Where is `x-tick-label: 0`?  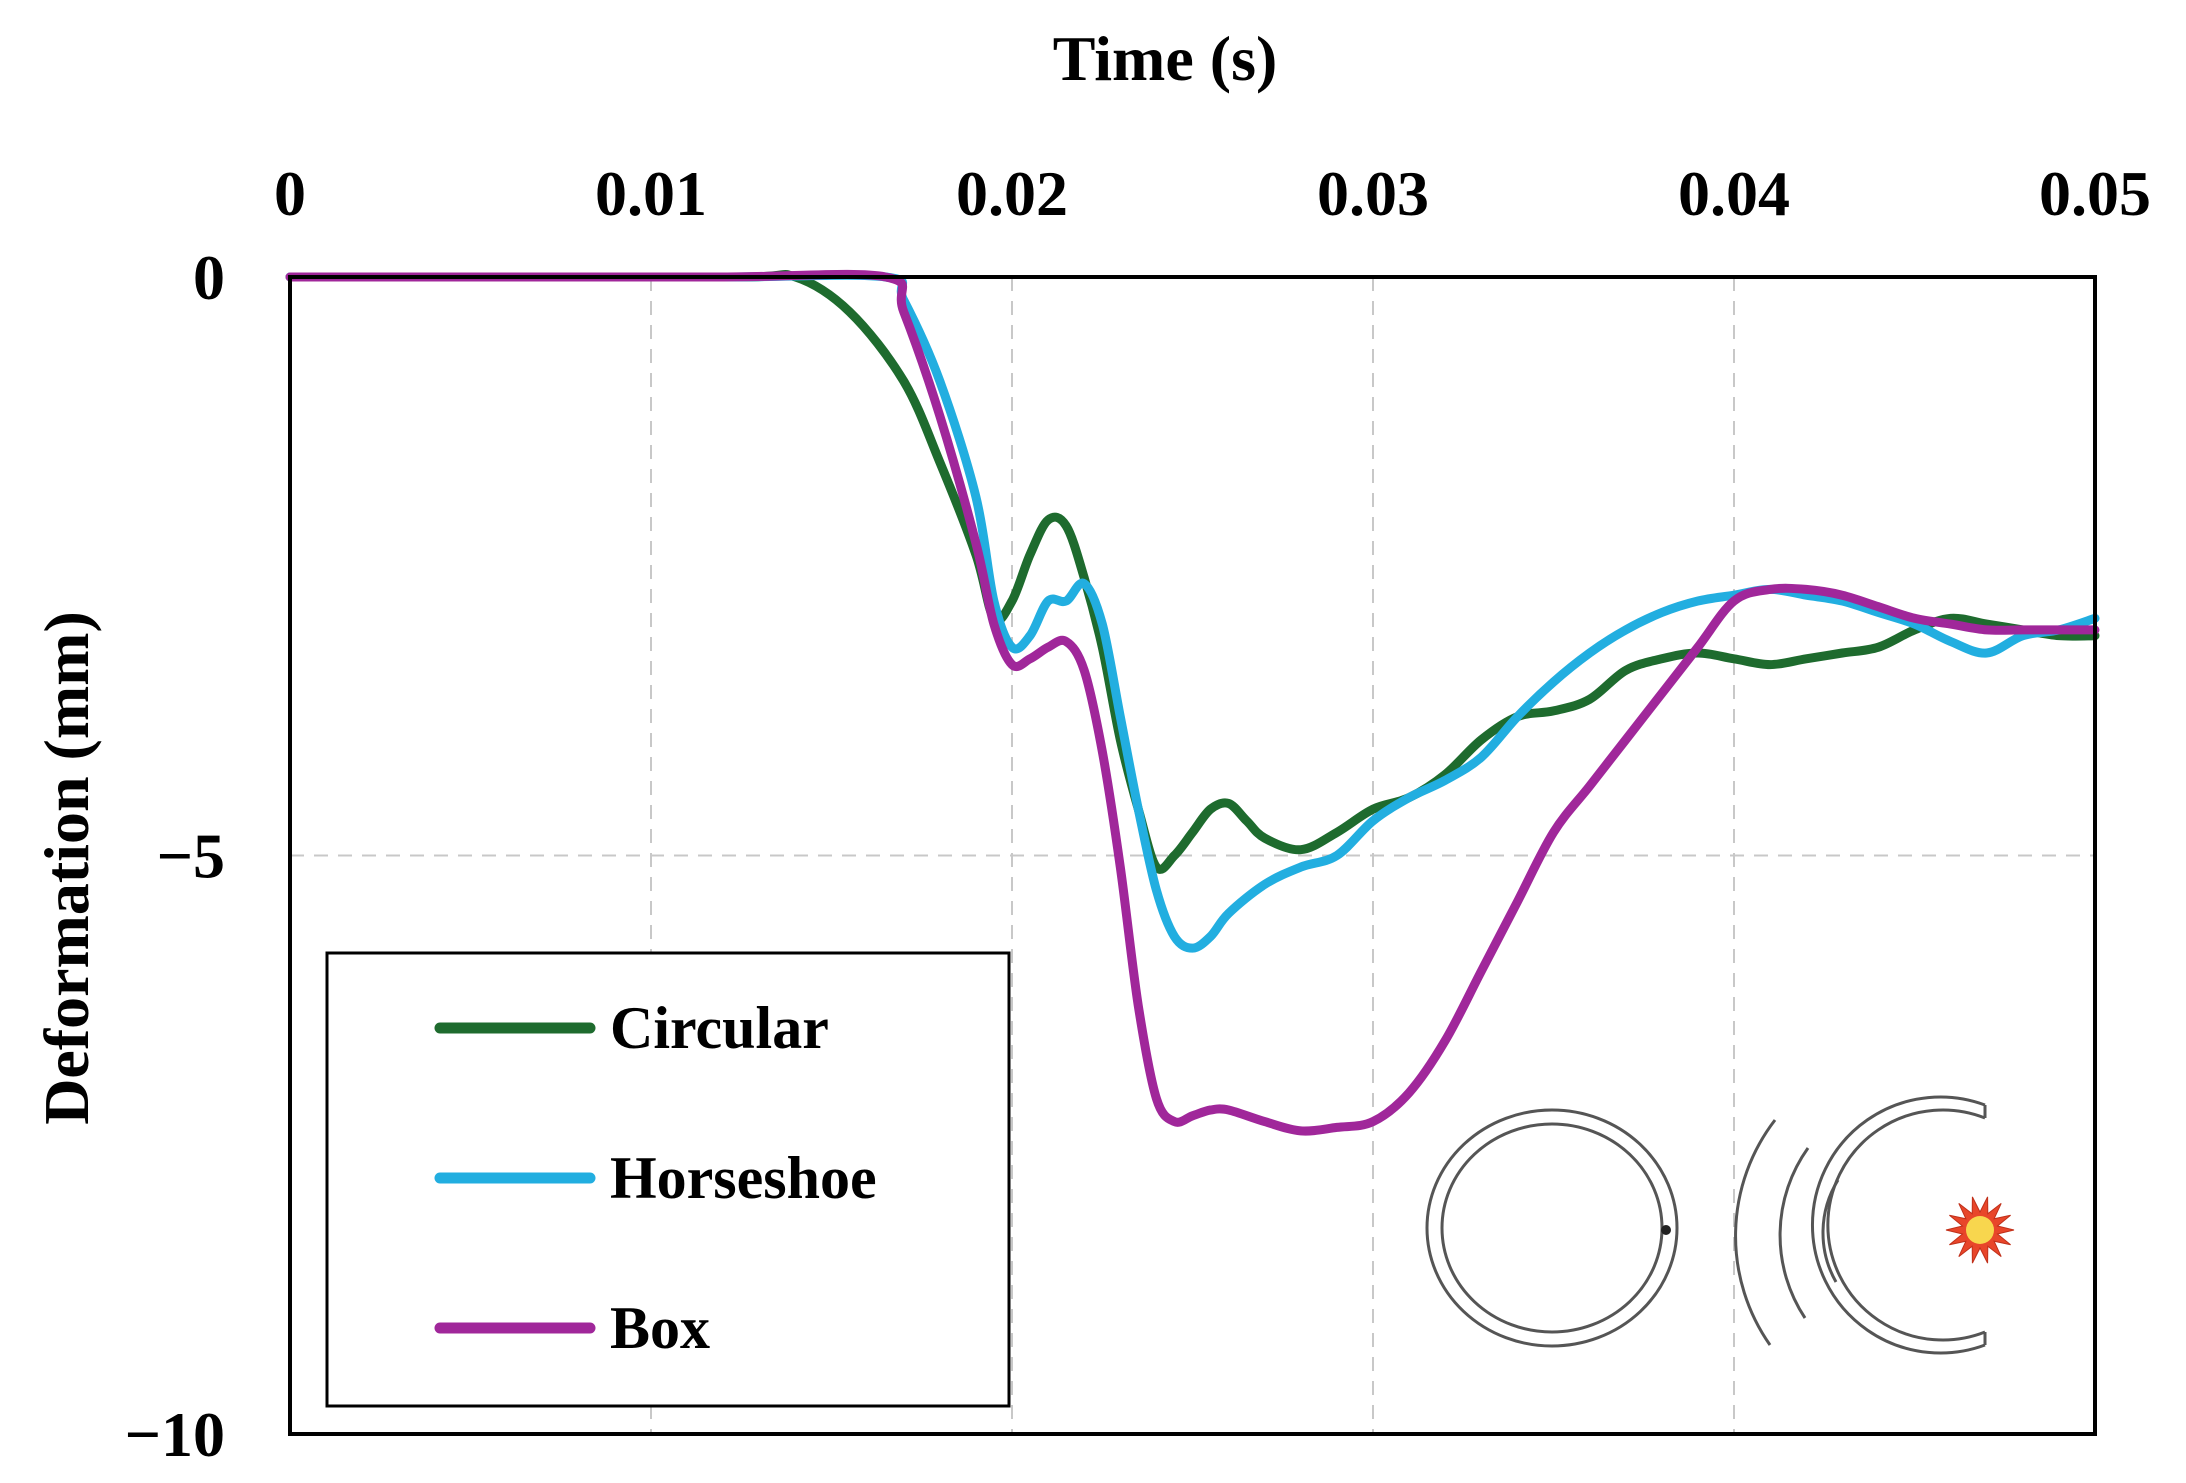 x-tick-label: 0 is located at coordinates (290, 193).